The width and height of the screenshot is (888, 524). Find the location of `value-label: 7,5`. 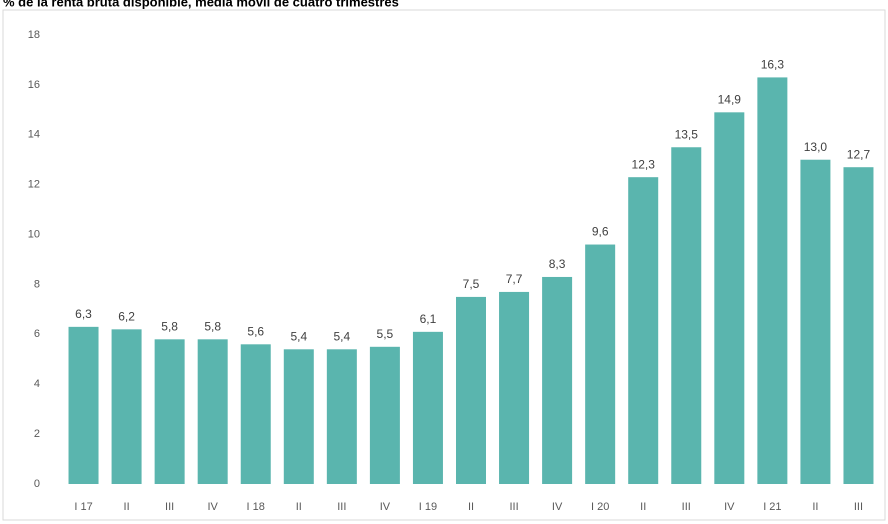

value-label: 7,5 is located at coordinates (471, 284).